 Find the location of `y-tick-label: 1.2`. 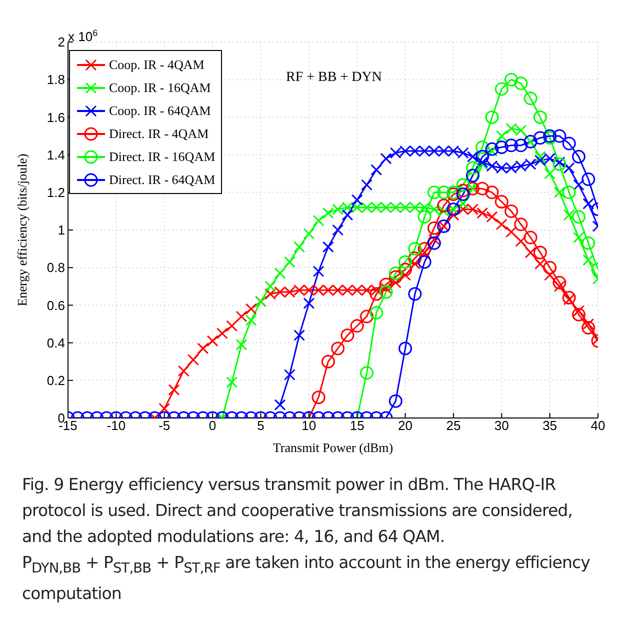

y-tick-label: 1.2 is located at coordinates (55, 192).